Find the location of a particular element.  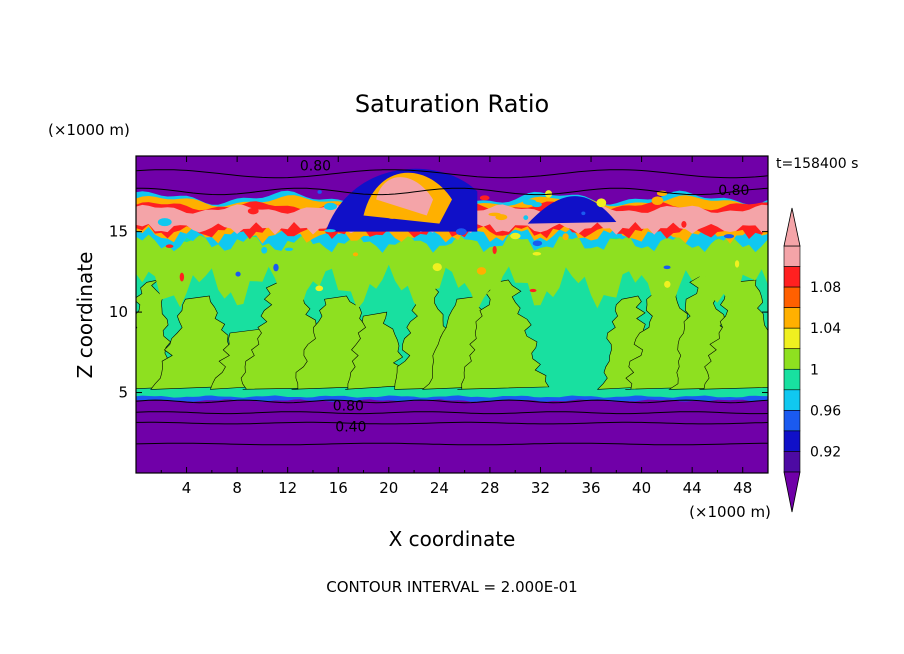

x-tick-label: 48 is located at coordinates (742, 488).